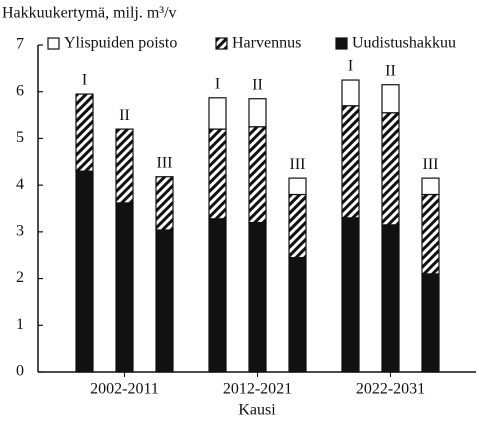  What do you see at coordinates (20, 324) in the screenshot?
I see `y-tick-label: 1` at bounding box center [20, 324].